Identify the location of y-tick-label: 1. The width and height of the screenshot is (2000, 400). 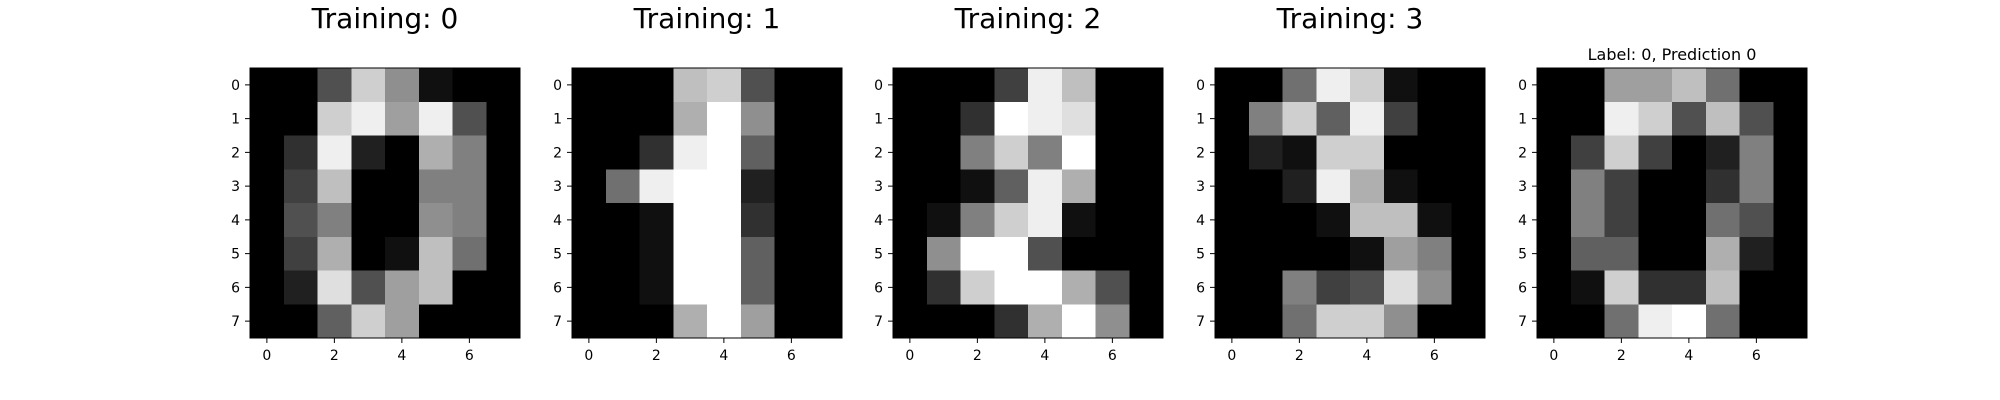
(1522, 120).